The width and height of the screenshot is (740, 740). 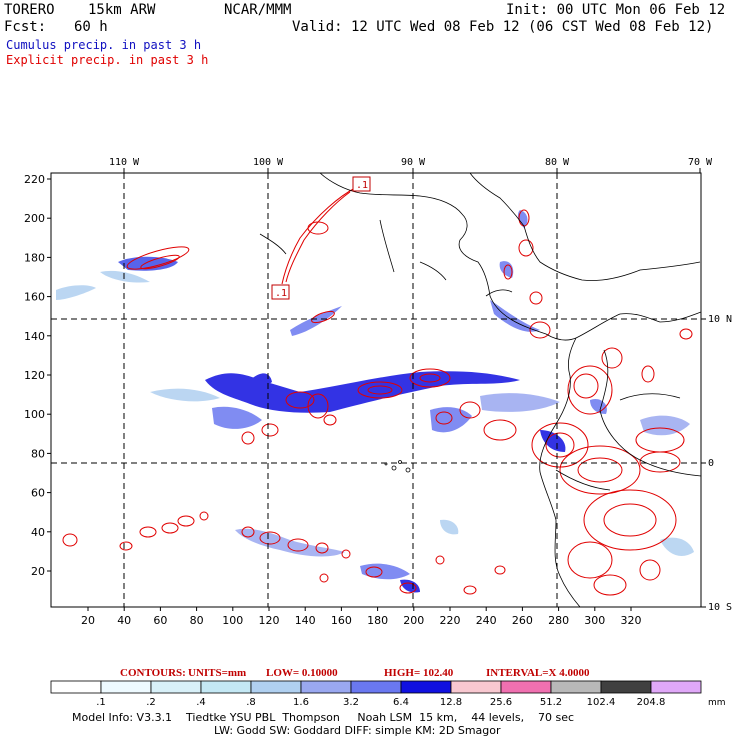 What do you see at coordinates (160, 620) in the screenshot?
I see `x-tick-label: 60` at bounding box center [160, 620].